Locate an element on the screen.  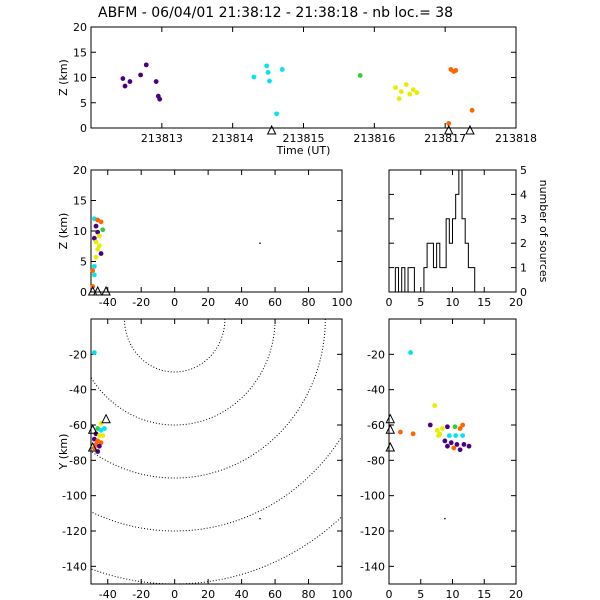
x-tick-label: -20 is located at coordinates (141, 302).